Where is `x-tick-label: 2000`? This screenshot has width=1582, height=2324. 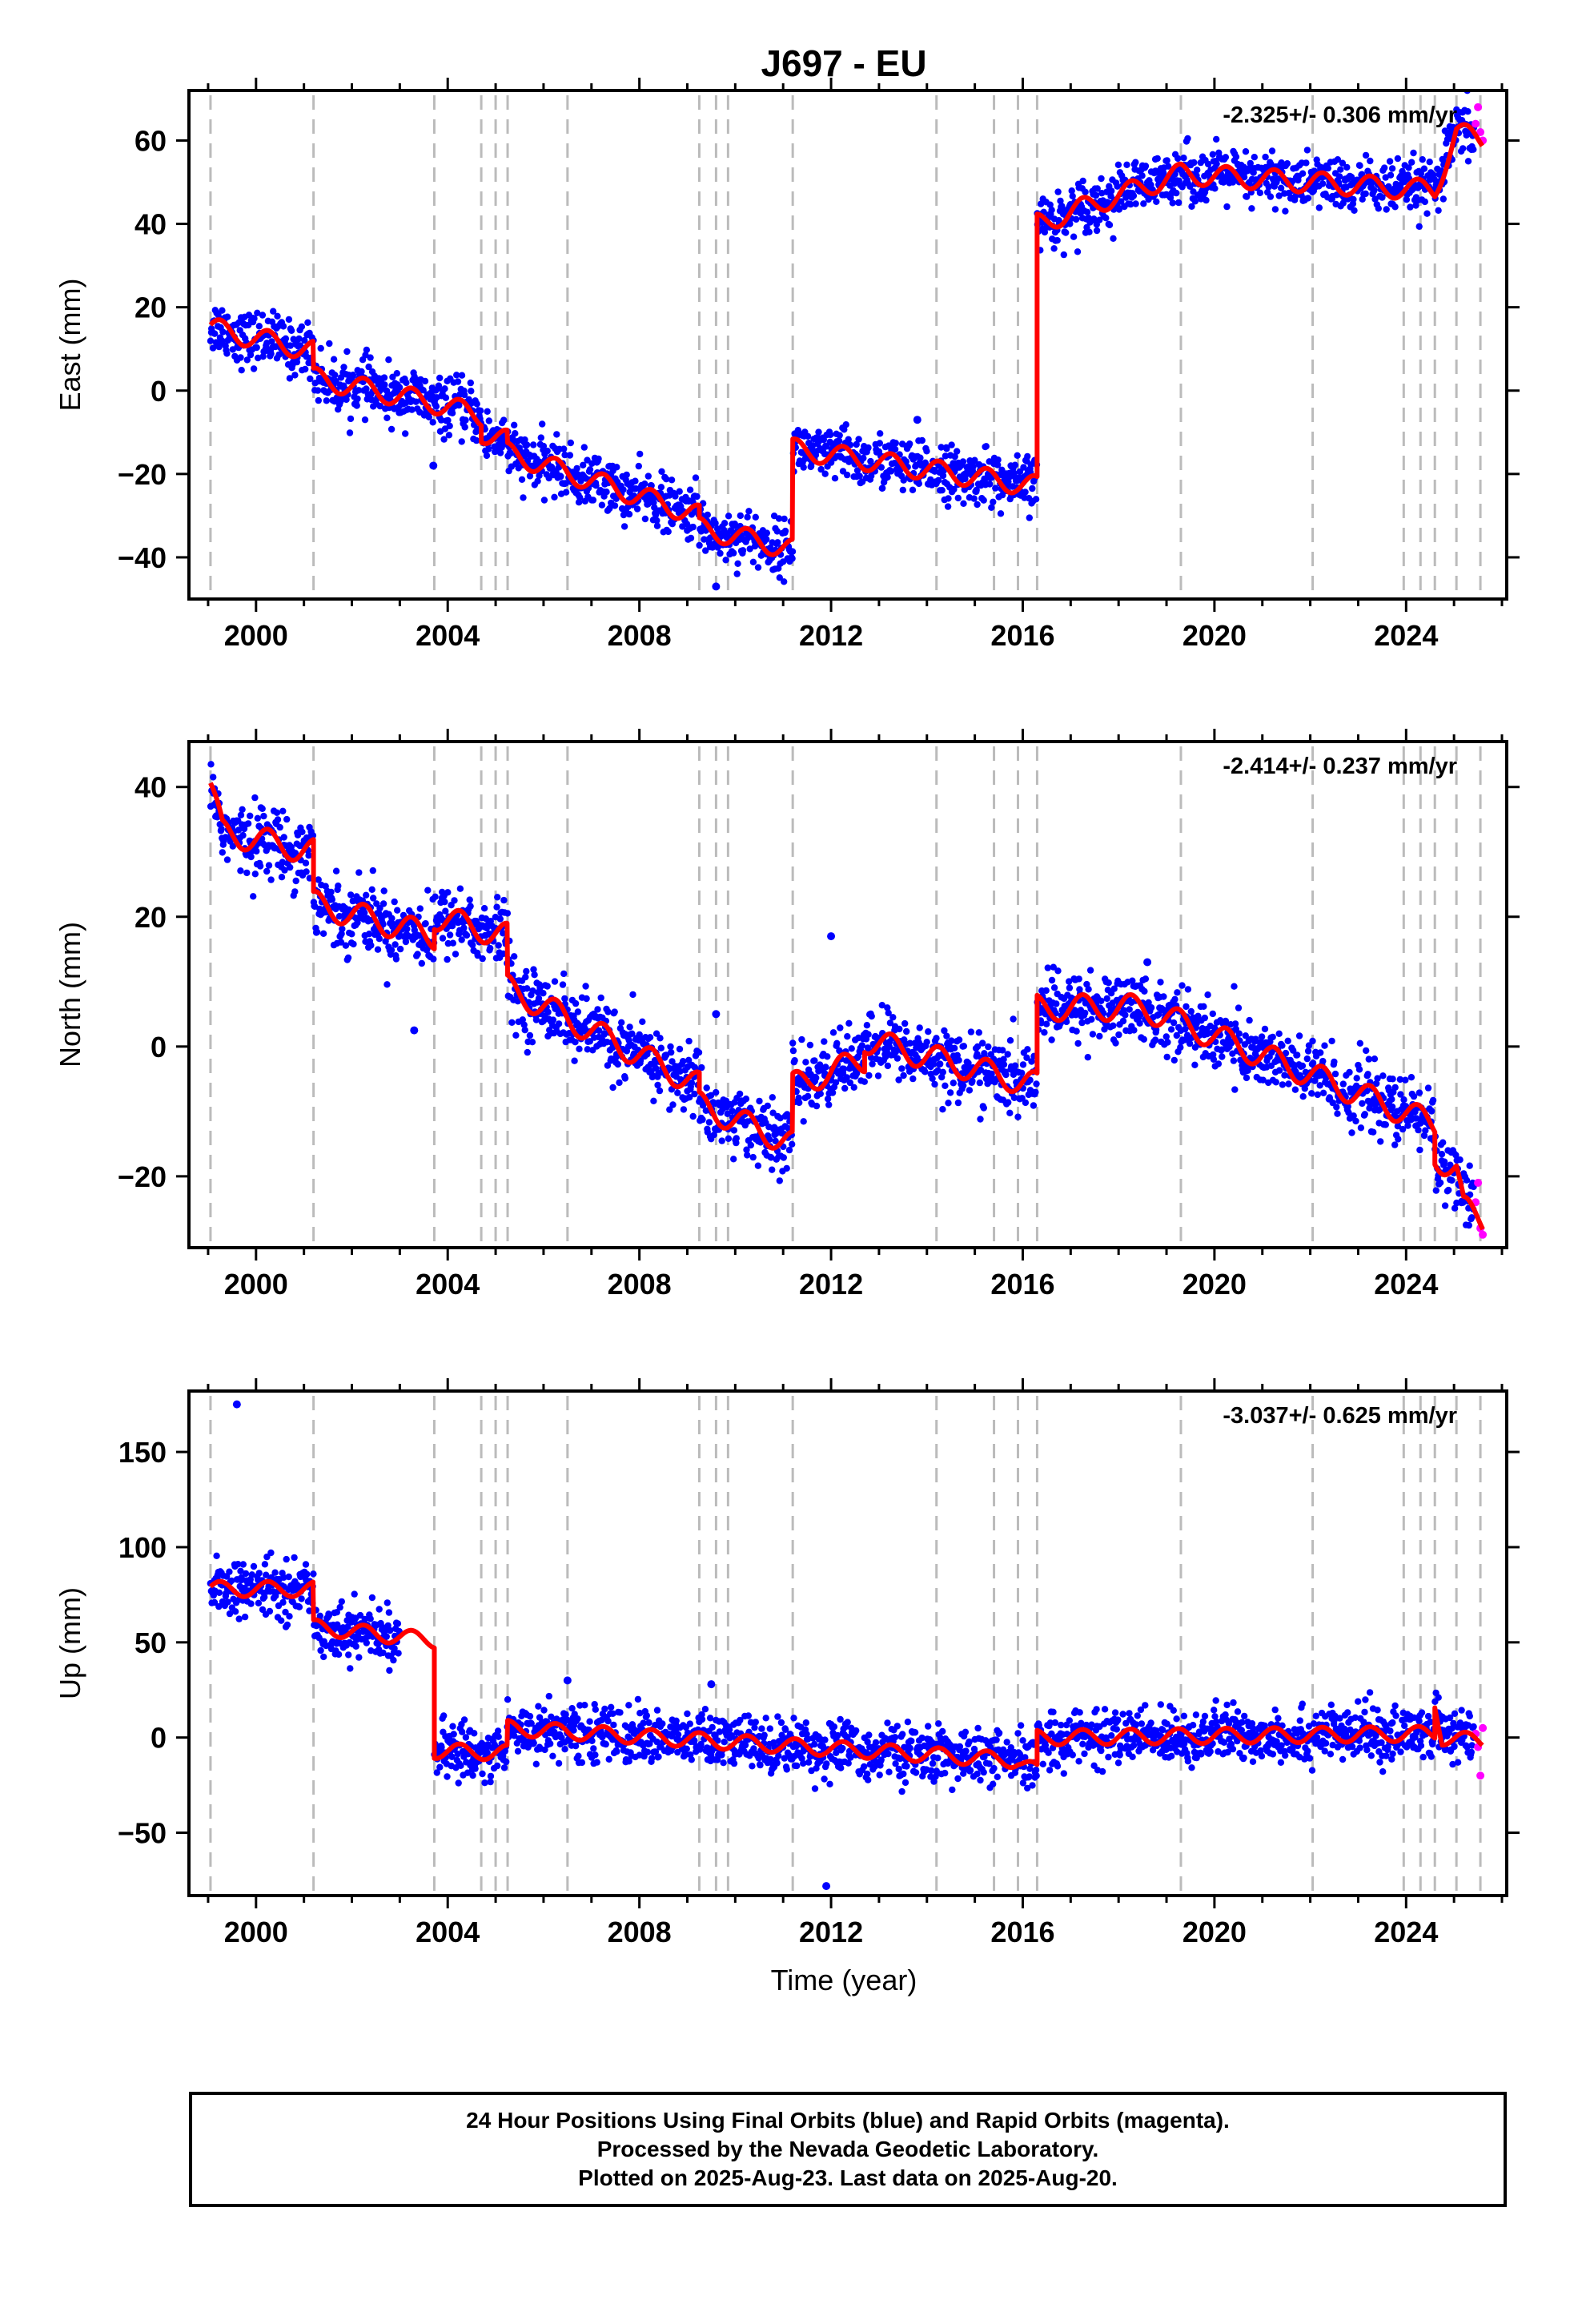
x-tick-label: 2000 is located at coordinates (256, 635).